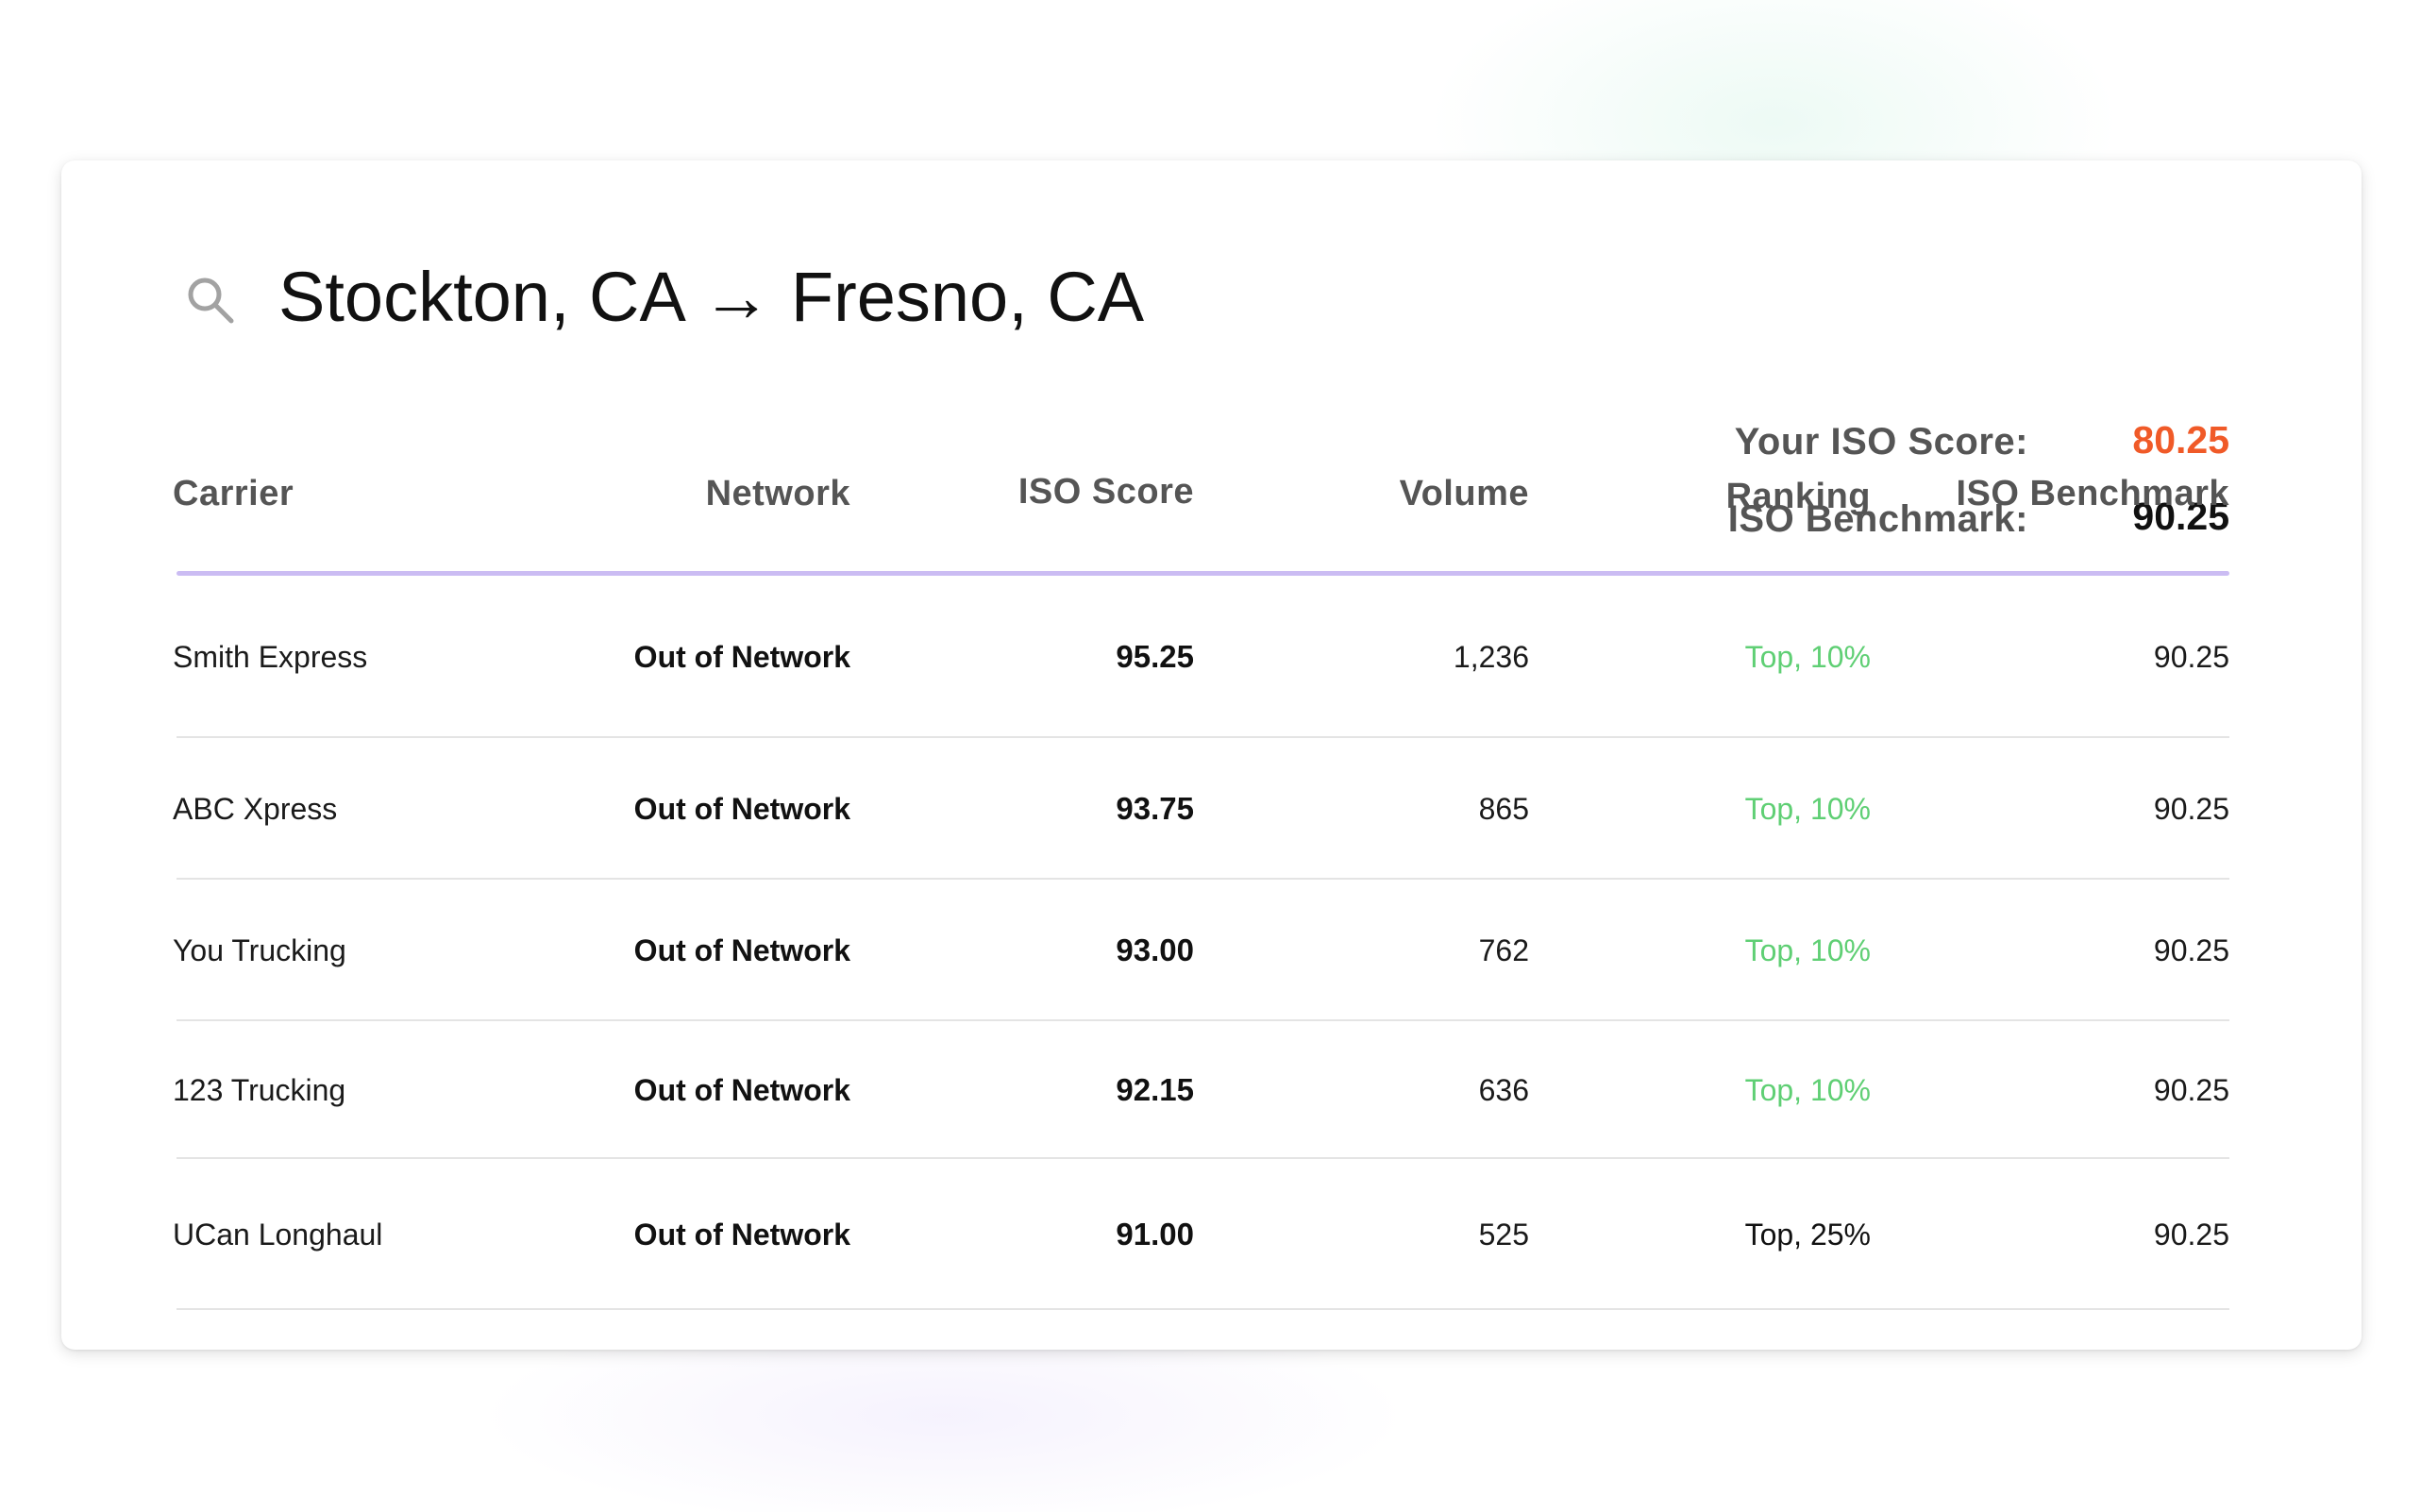 This screenshot has width=2421, height=1512. What do you see at coordinates (1877, 519) in the screenshot?
I see `iso-benchmark-label: ISO Benchmark:` at bounding box center [1877, 519].